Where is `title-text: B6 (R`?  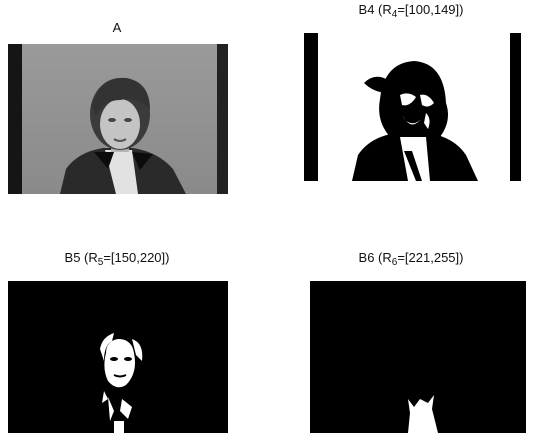 title-text: B6 (R is located at coordinates (375, 257).